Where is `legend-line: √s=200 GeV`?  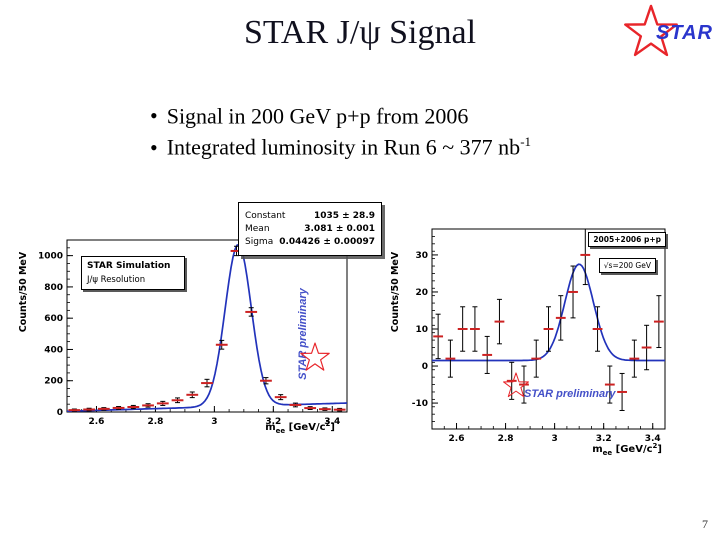 legend-line: √s=200 GeV is located at coordinates (627, 265).